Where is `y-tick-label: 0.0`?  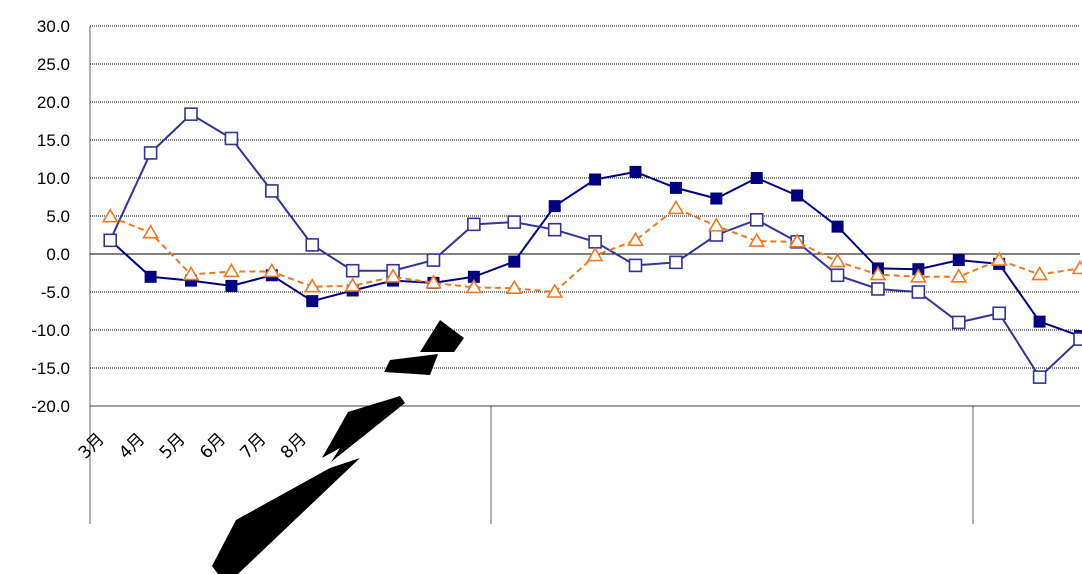
y-tick-label: 0.0 is located at coordinates (58, 254).